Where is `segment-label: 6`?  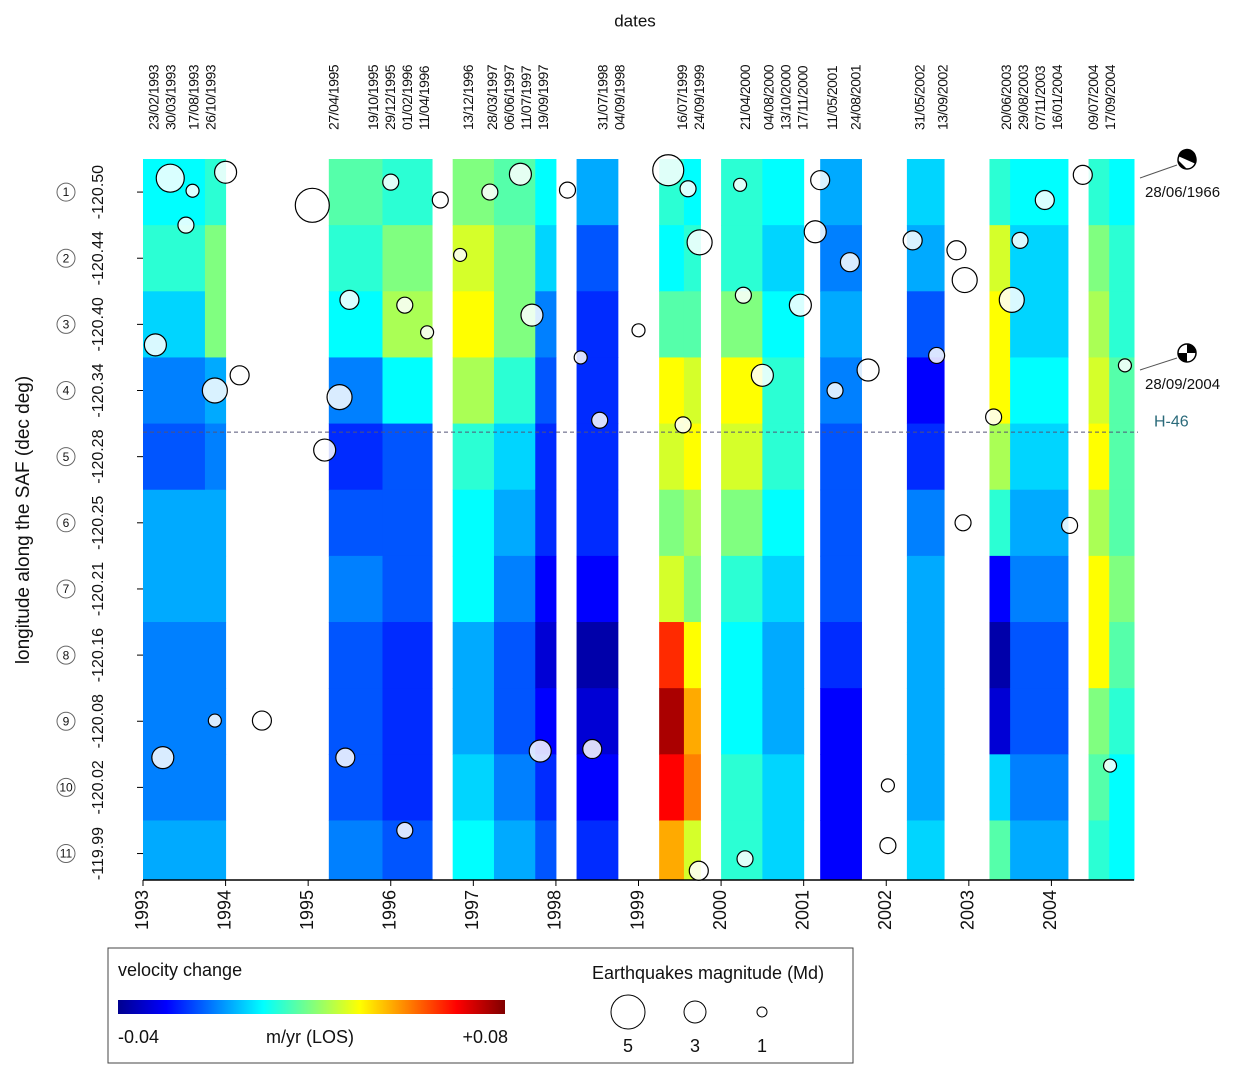
segment-label: 6 is located at coordinates (66, 523).